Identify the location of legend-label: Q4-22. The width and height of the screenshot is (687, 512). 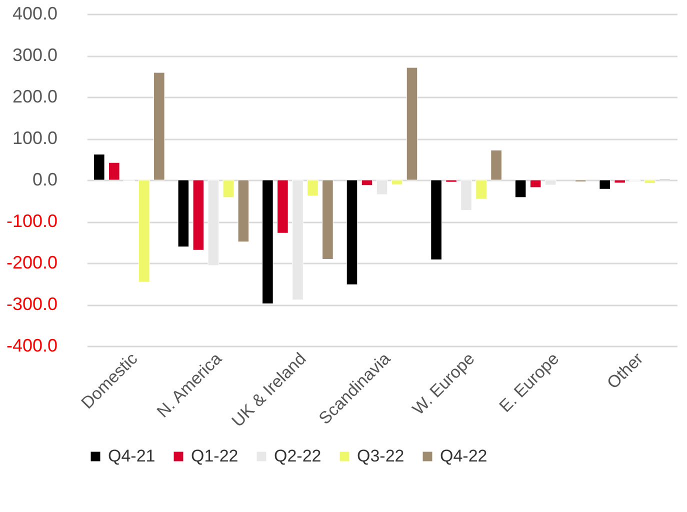
(464, 456).